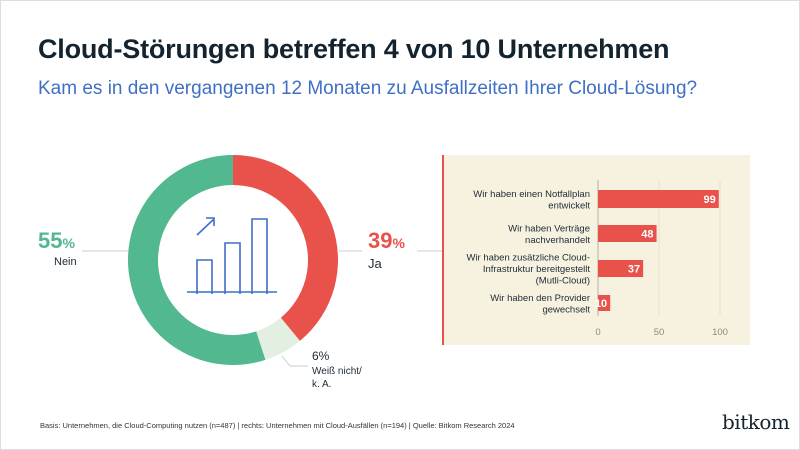 The width and height of the screenshot is (800, 450). What do you see at coordinates (634, 270) in the screenshot?
I see `bar-value-label: 37` at bounding box center [634, 270].